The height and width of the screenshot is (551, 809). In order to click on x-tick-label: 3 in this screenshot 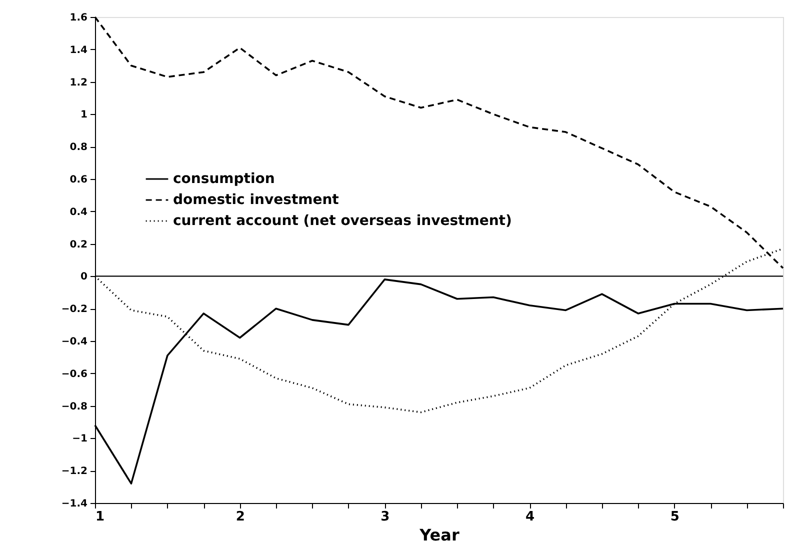, I will do `click(385, 517)`.